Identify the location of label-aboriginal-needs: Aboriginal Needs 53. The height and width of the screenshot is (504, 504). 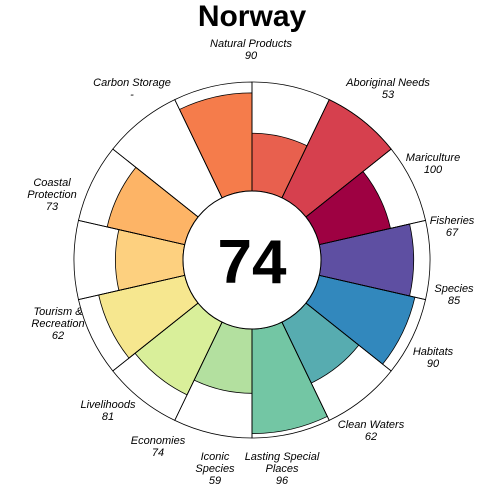
(387, 89).